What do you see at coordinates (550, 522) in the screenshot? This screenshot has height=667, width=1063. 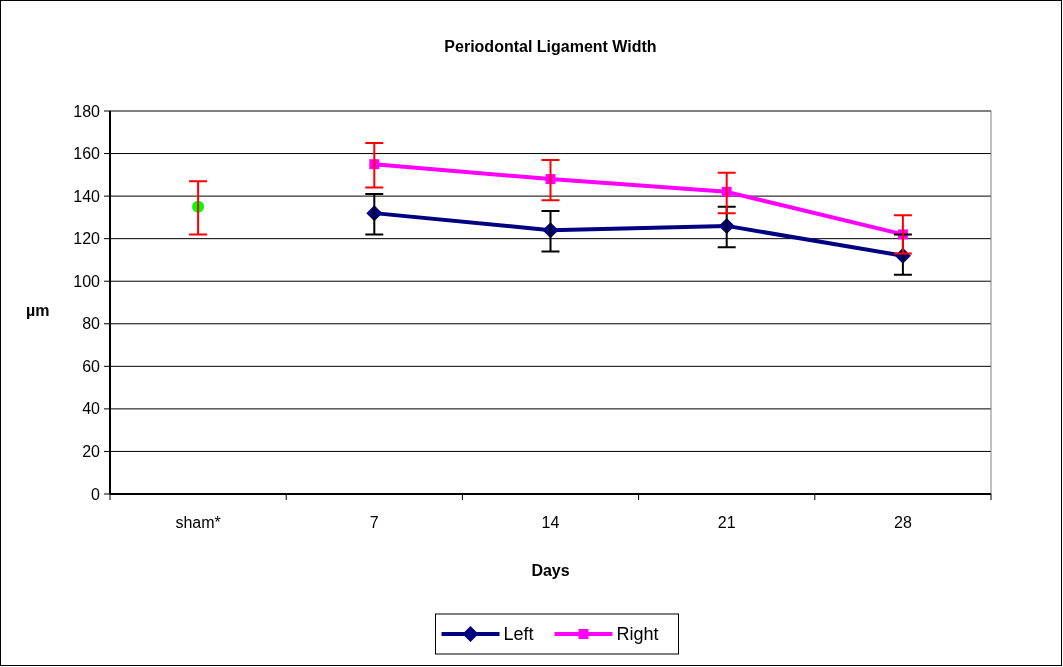 I see `x-tick-label: 14` at bounding box center [550, 522].